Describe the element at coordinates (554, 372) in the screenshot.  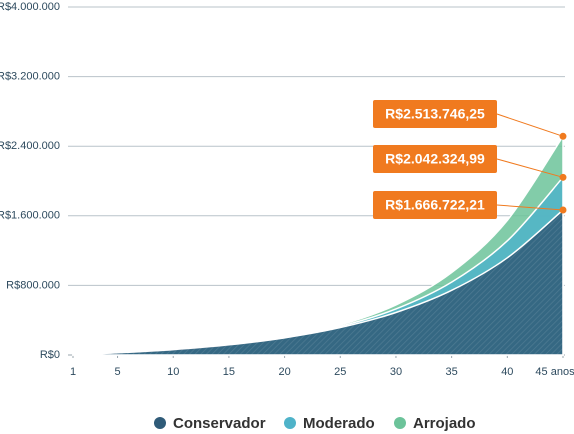
I see `x-tick-label: 45 anos` at that location.